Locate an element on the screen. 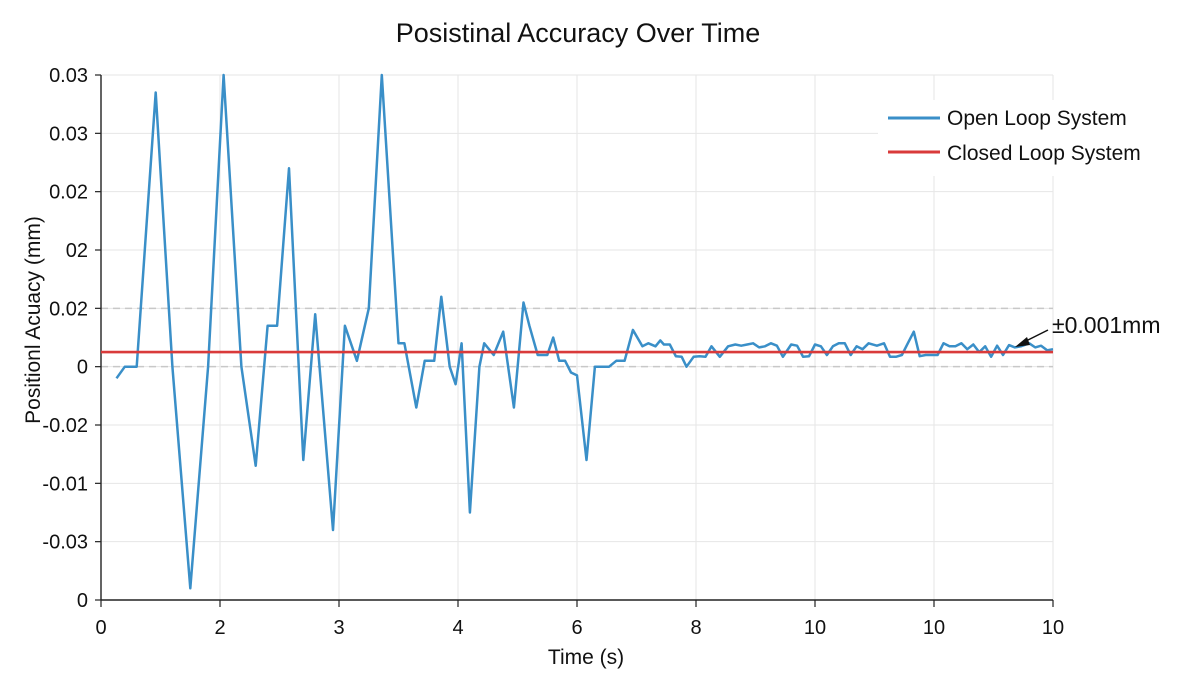  legend-box is located at coordinates (1023, 138).